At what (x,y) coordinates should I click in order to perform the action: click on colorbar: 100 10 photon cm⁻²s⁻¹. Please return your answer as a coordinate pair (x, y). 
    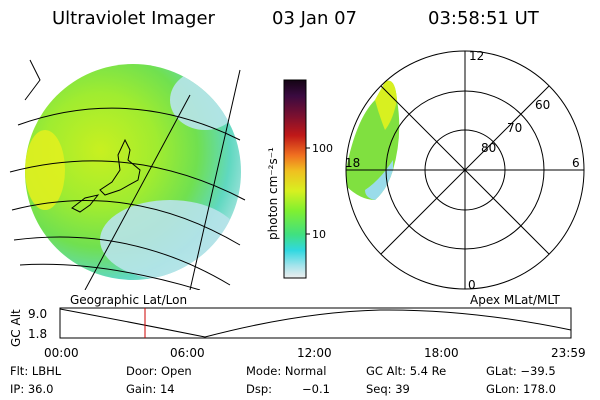
    Looking at the image, I should click on (299, 179).